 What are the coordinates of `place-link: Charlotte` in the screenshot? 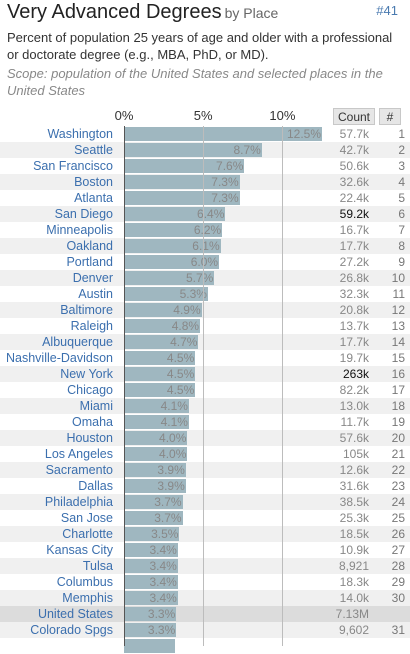 It's located at (87, 534).